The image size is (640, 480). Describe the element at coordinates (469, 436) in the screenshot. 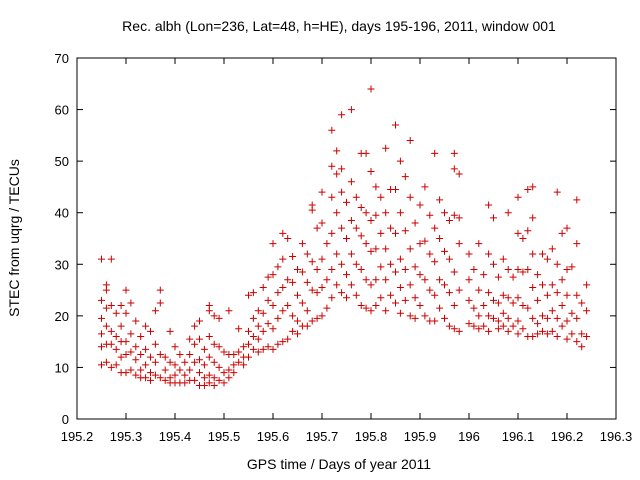

I see `x-tick-label: 196` at that location.